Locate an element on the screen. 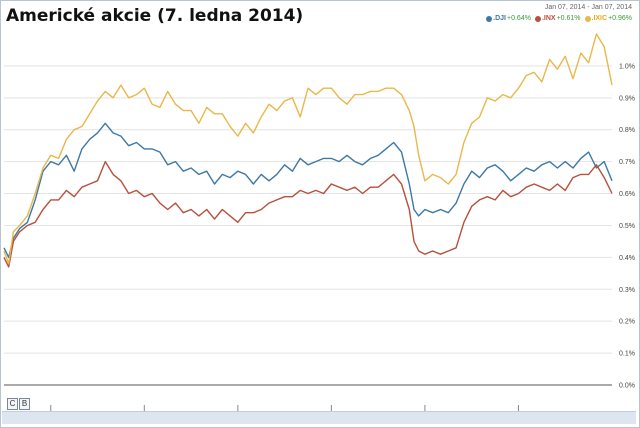 The image size is (640, 428). legend-change-ixic: +0.96% is located at coordinates (620, 18).